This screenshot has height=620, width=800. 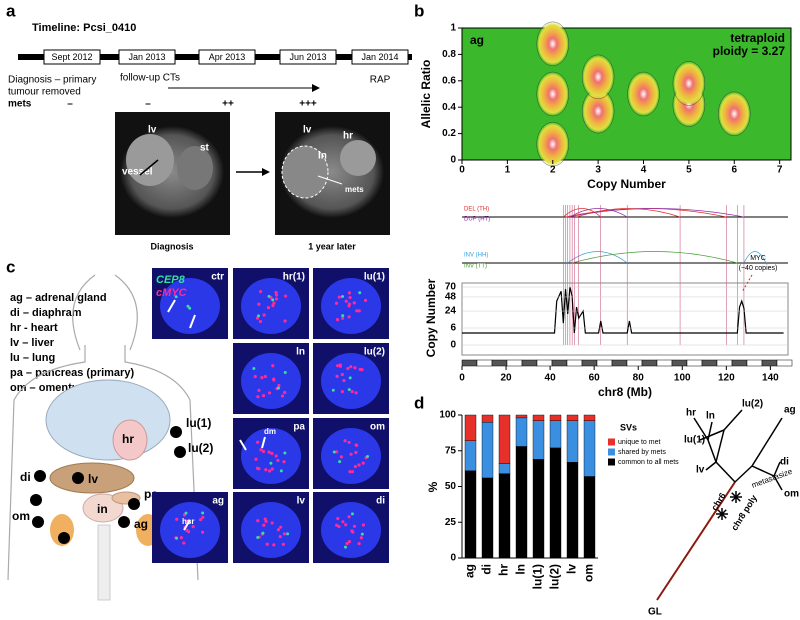 What do you see at coordinates (228, 104) in the screenshot?
I see `mets-level: ++` at bounding box center [228, 104].